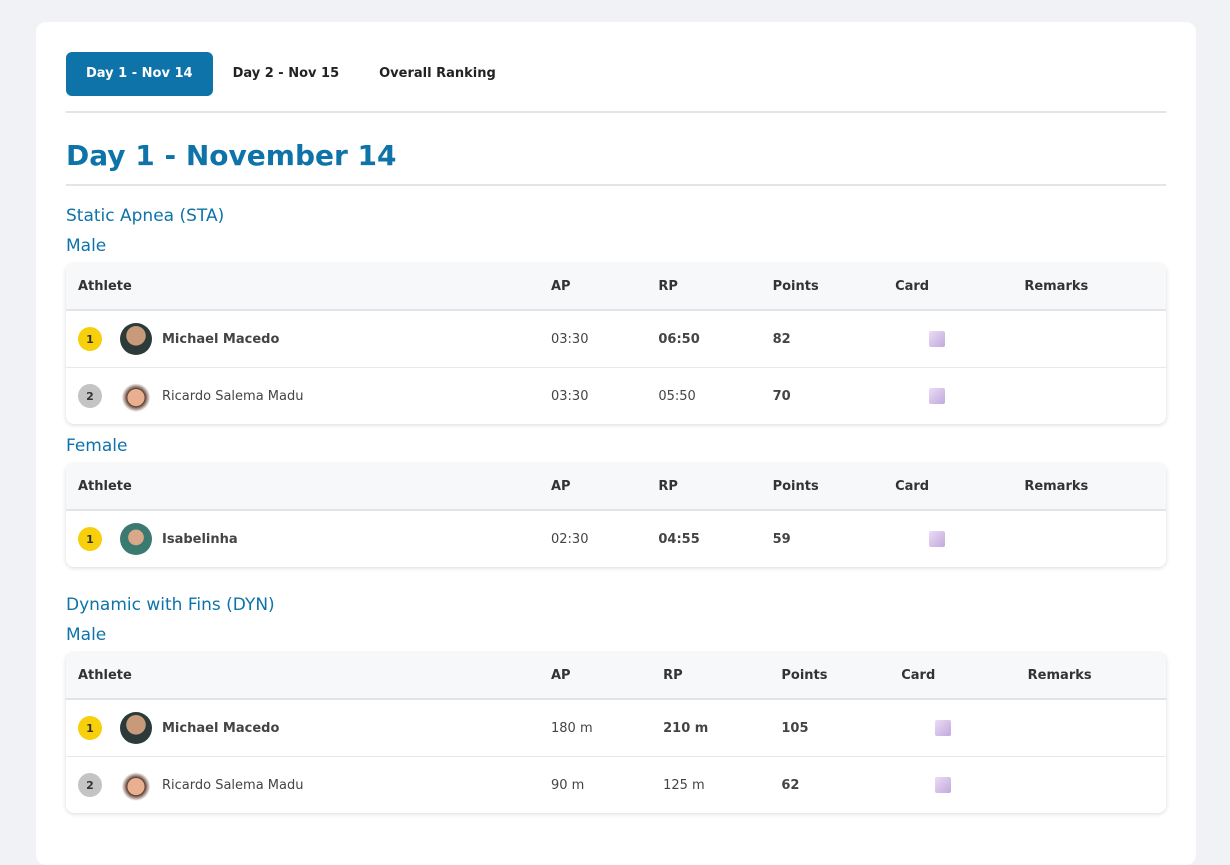 The height and width of the screenshot is (865, 1230). I want to click on points: 62, so click(790, 785).